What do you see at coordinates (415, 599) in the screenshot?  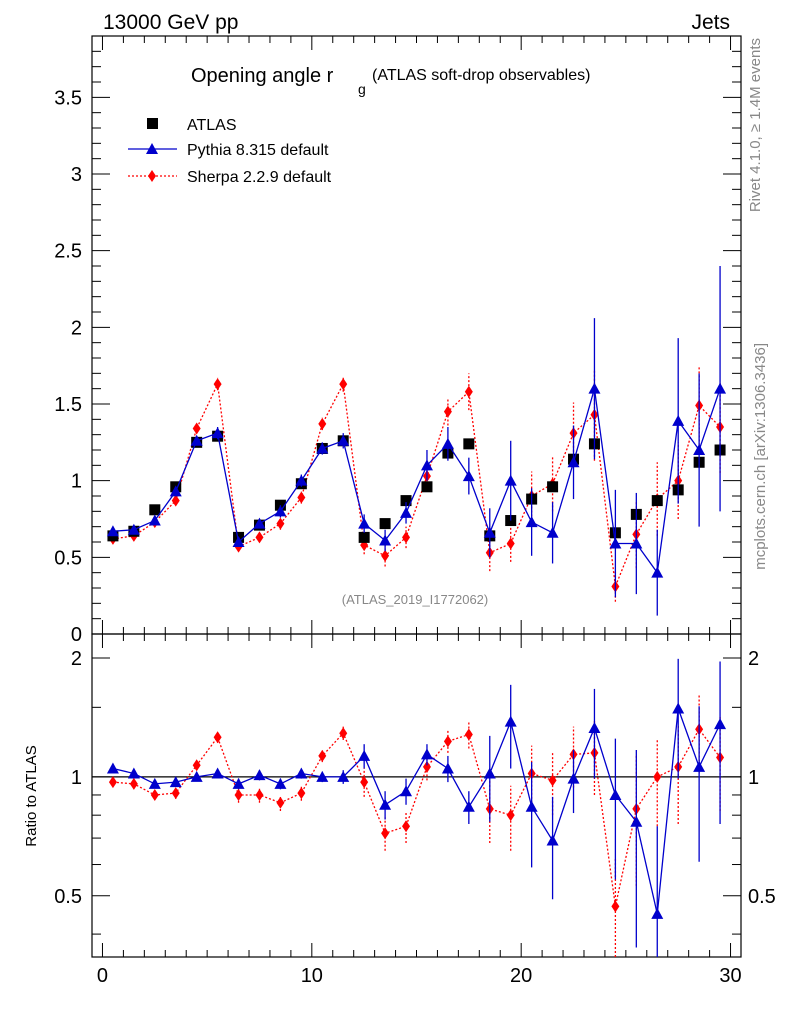 I see `analysis-watermark: (ATLAS_2019_I1772062)` at bounding box center [415, 599].